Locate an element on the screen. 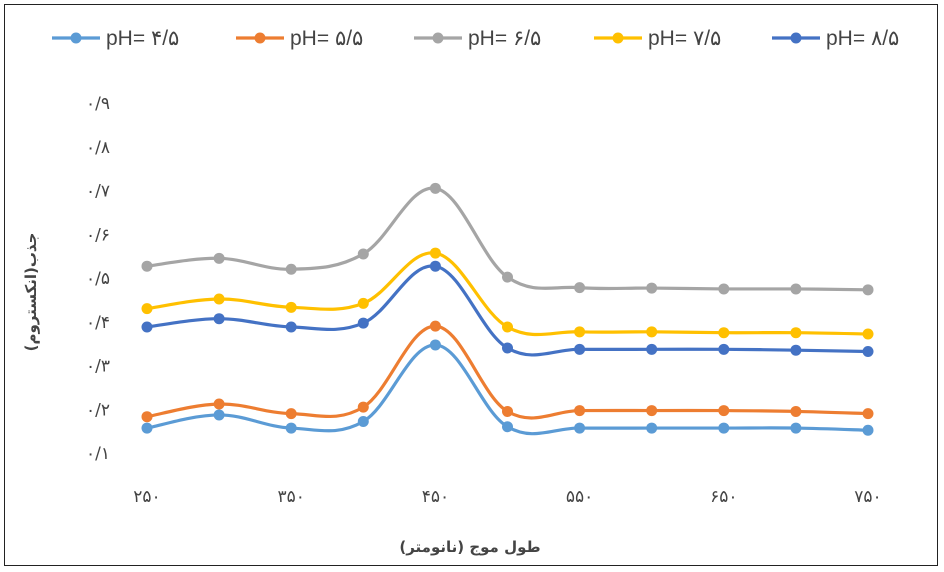 The image size is (944, 572). x-axis-title: (نانومتر) طول موج is located at coordinates (469, 547).